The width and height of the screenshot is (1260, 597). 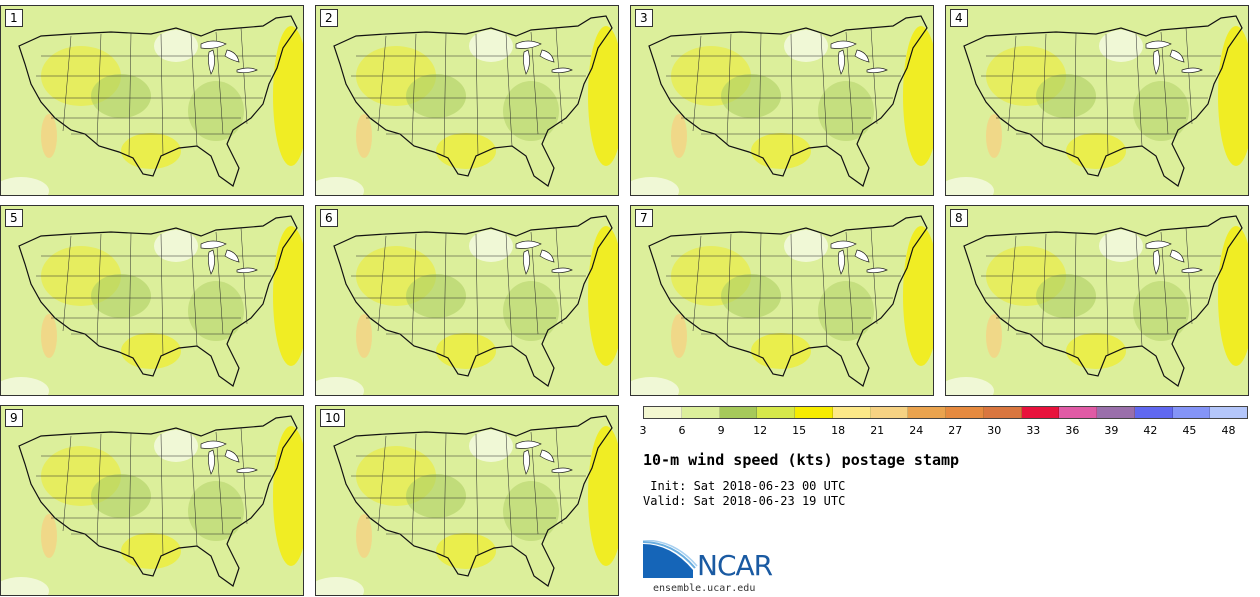 I want to click on legend-tick-label: 24, so click(x=916, y=430).